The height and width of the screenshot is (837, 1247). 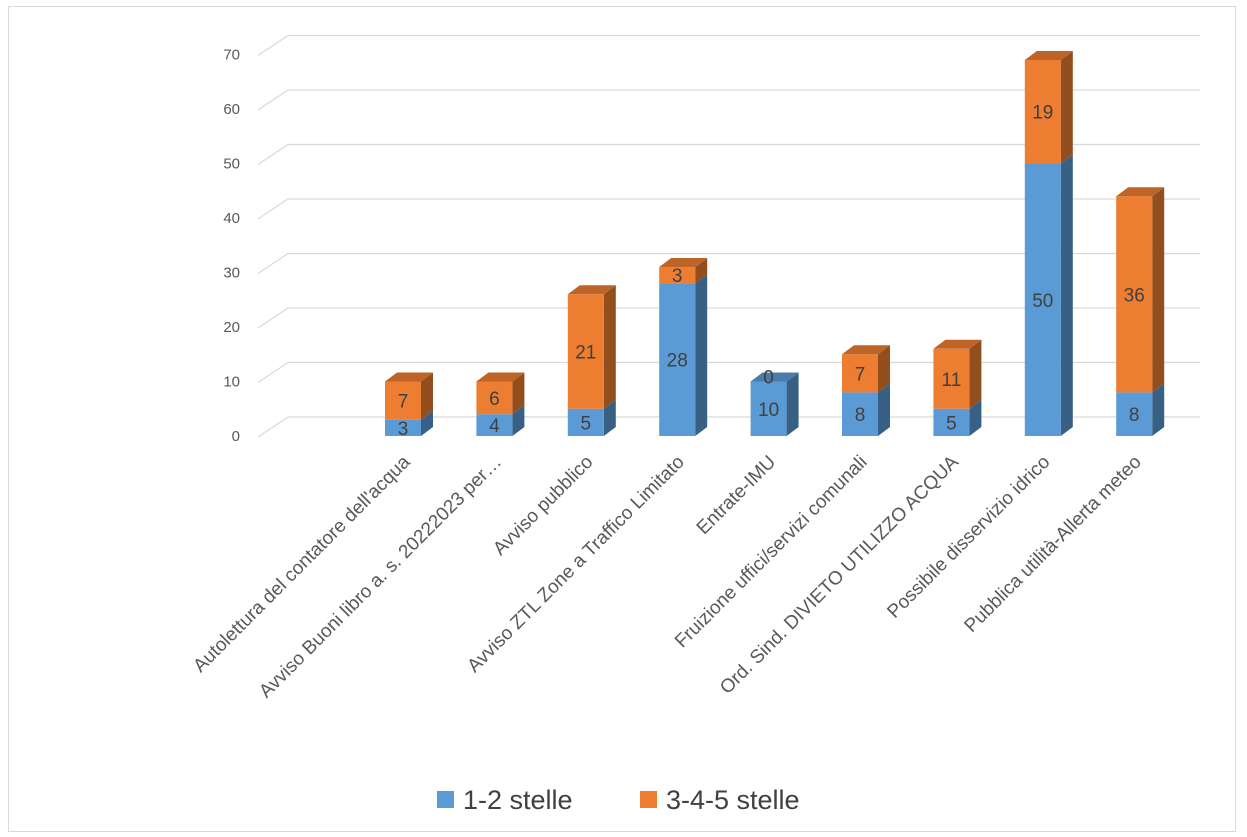 What do you see at coordinates (733, 800) in the screenshot?
I see `legend-label: 3-4-5 stelle` at bounding box center [733, 800].